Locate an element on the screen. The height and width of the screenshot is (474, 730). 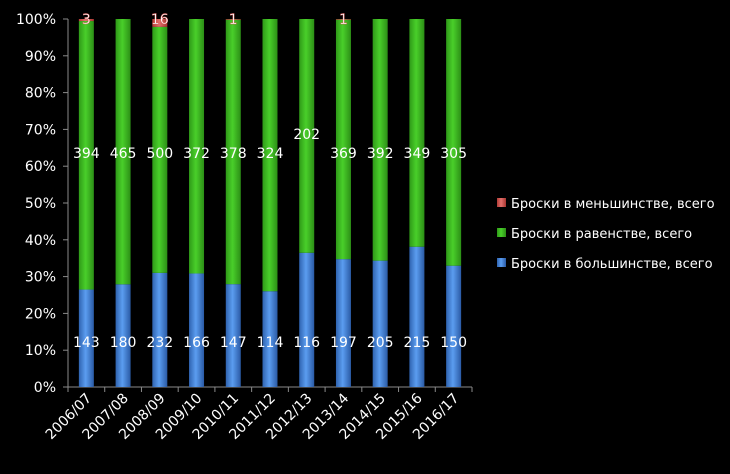
data-label: 372 is located at coordinates (196, 154).